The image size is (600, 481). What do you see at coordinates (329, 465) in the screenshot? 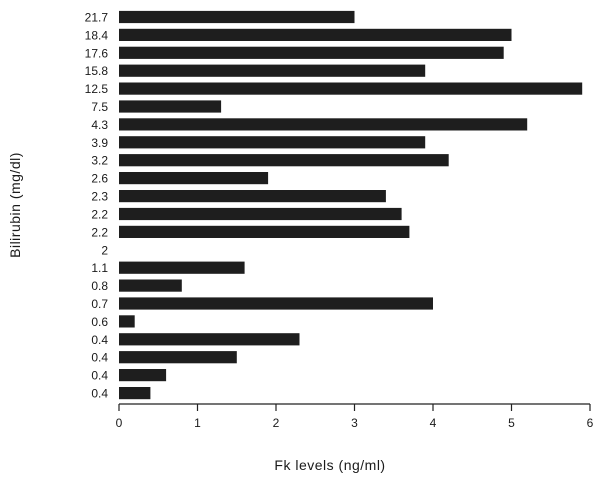
I see `x-axis-title: Fk levels (ng/ml)` at bounding box center [329, 465].